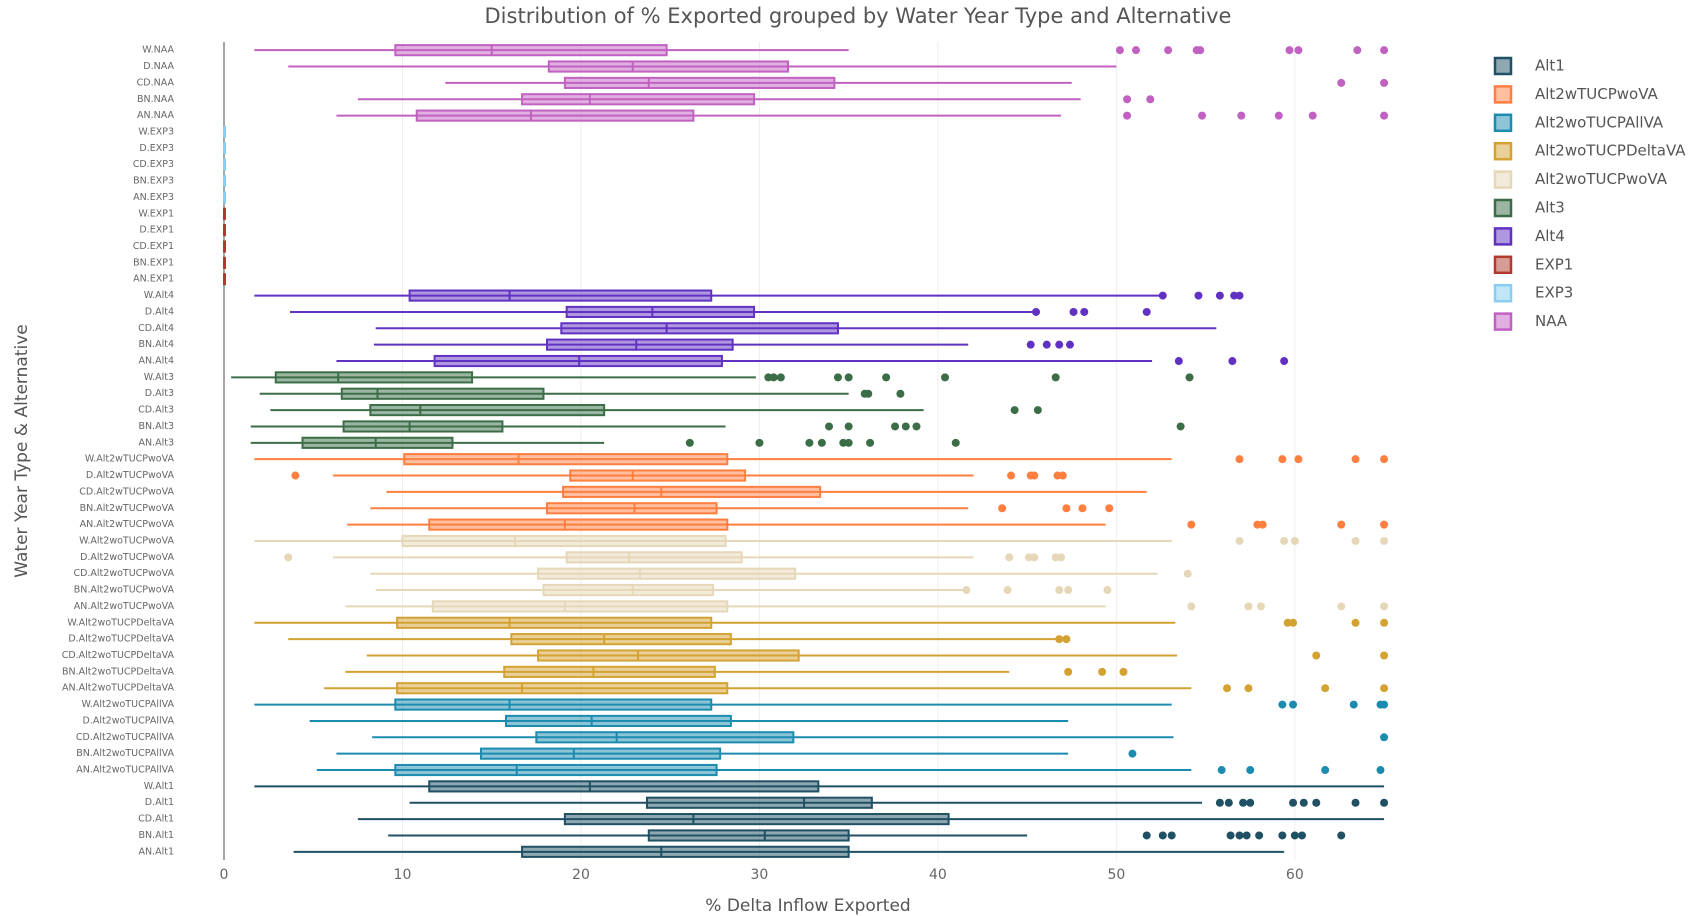  What do you see at coordinates (156, 230) in the screenshot?
I see `y-category-label: D.EXP1` at bounding box center [156, 230].